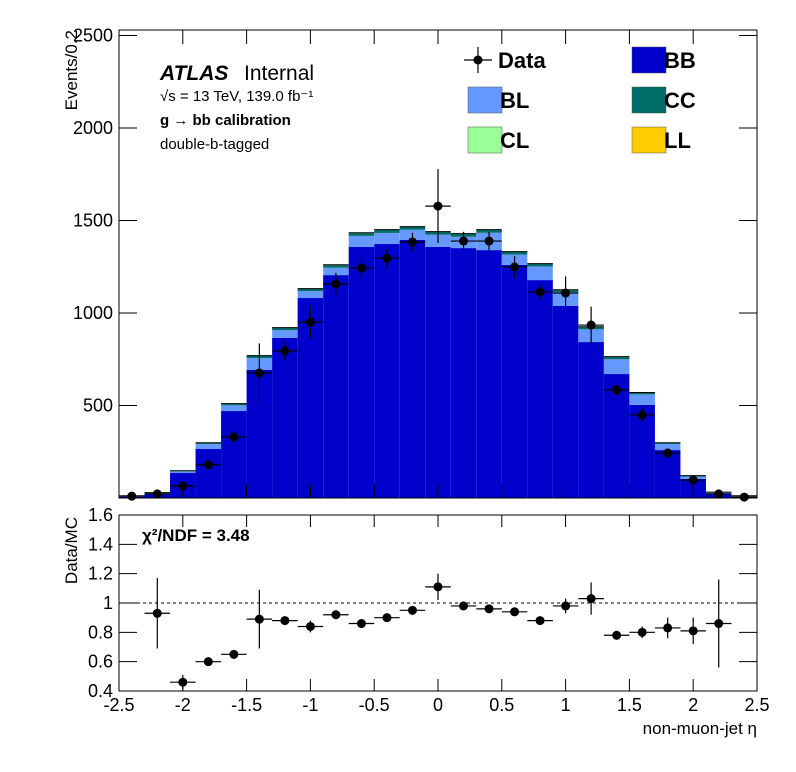 This screenshot has width=796, height=772. What do you see at coordinates (93, 313) in the screenshot?
I see `y-tick-label: 1000` at bounding box center [93, 313].